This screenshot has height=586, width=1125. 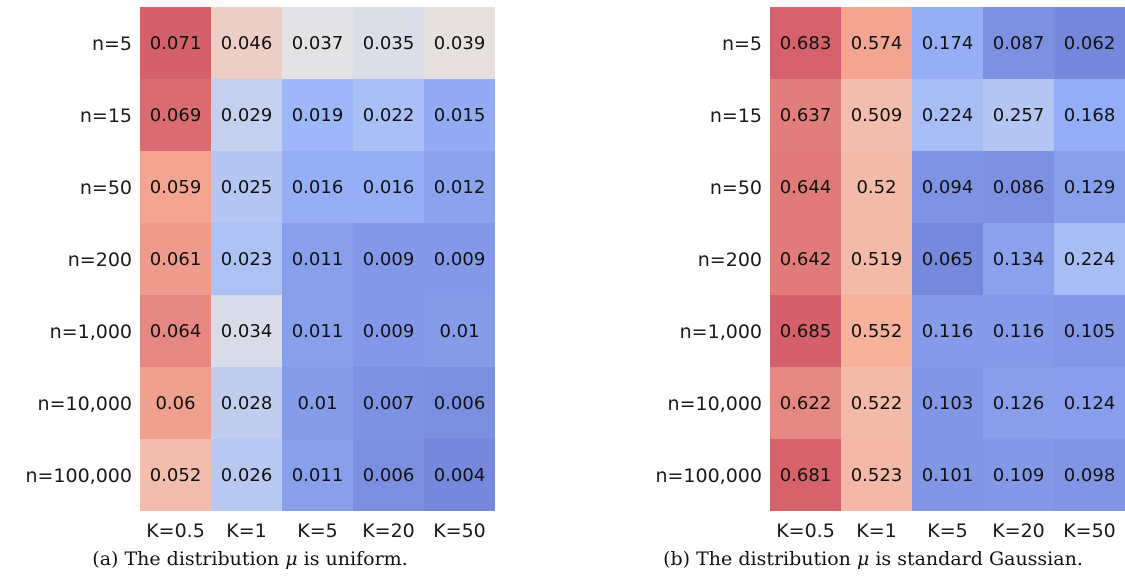 What do you see at coordinates (805, 530) in the screenshot?
I see `column-tick-label: K=0.5` at bounding box center [805, 530].